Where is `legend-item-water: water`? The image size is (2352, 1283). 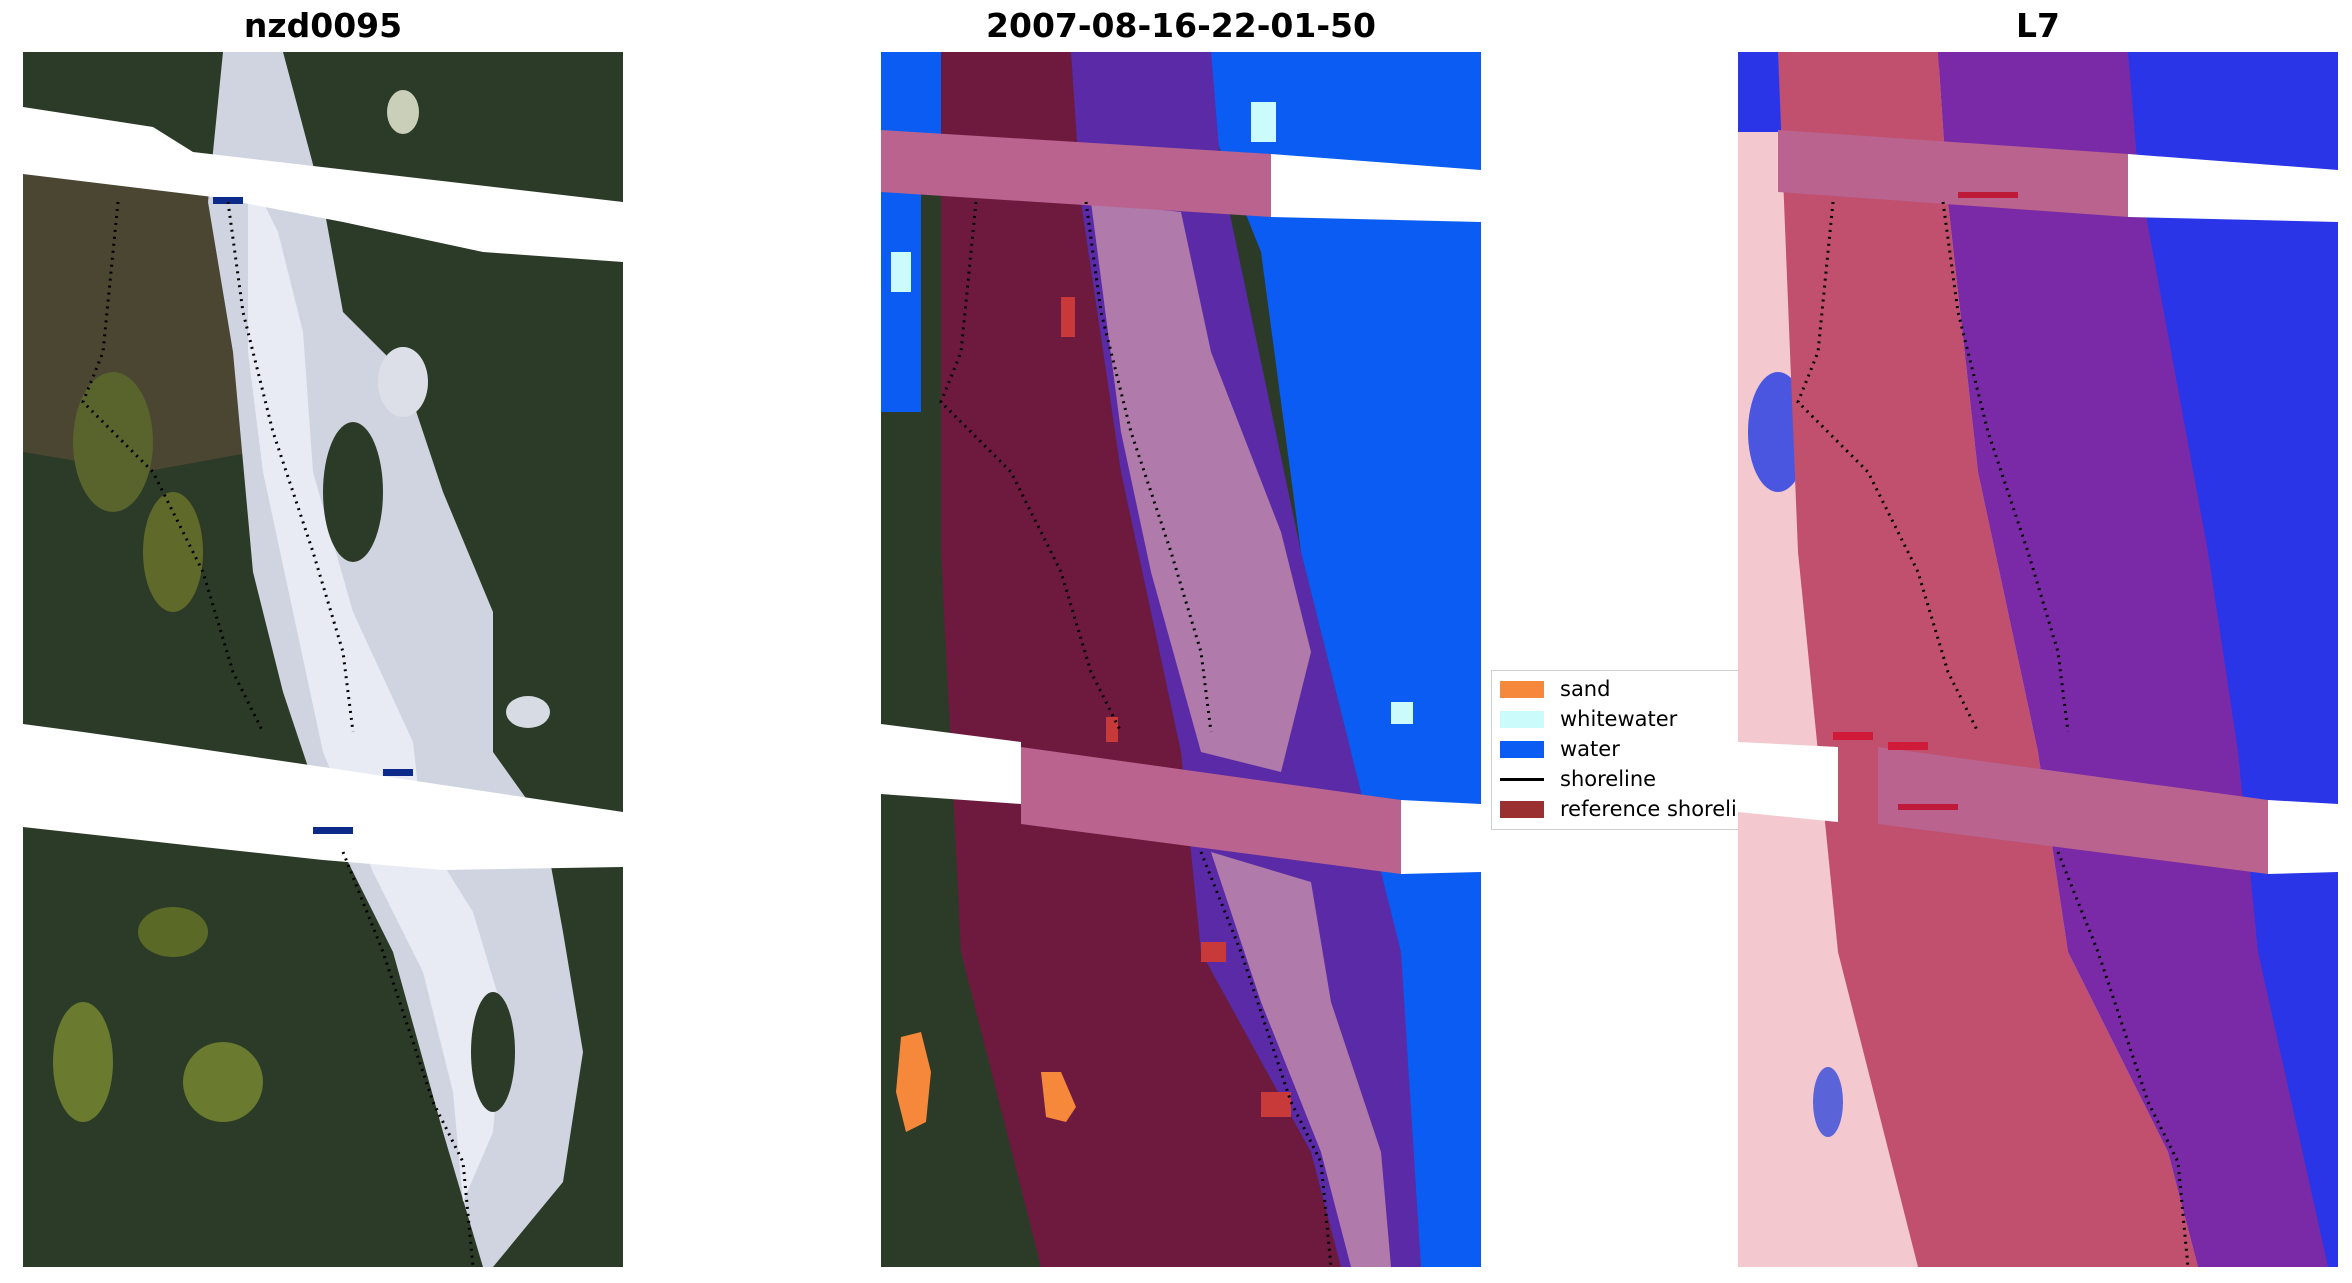
legend-item-water: water is located at coordinates (1560, 749).